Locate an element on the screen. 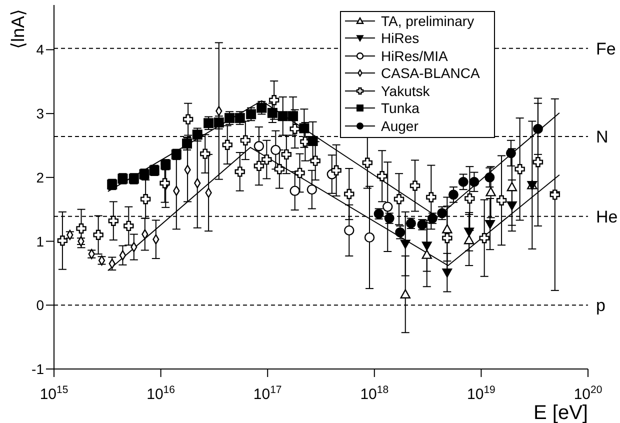 The image size is (620, 423). legend-label: HiRes/MIA is located at coordinates (414, 56).